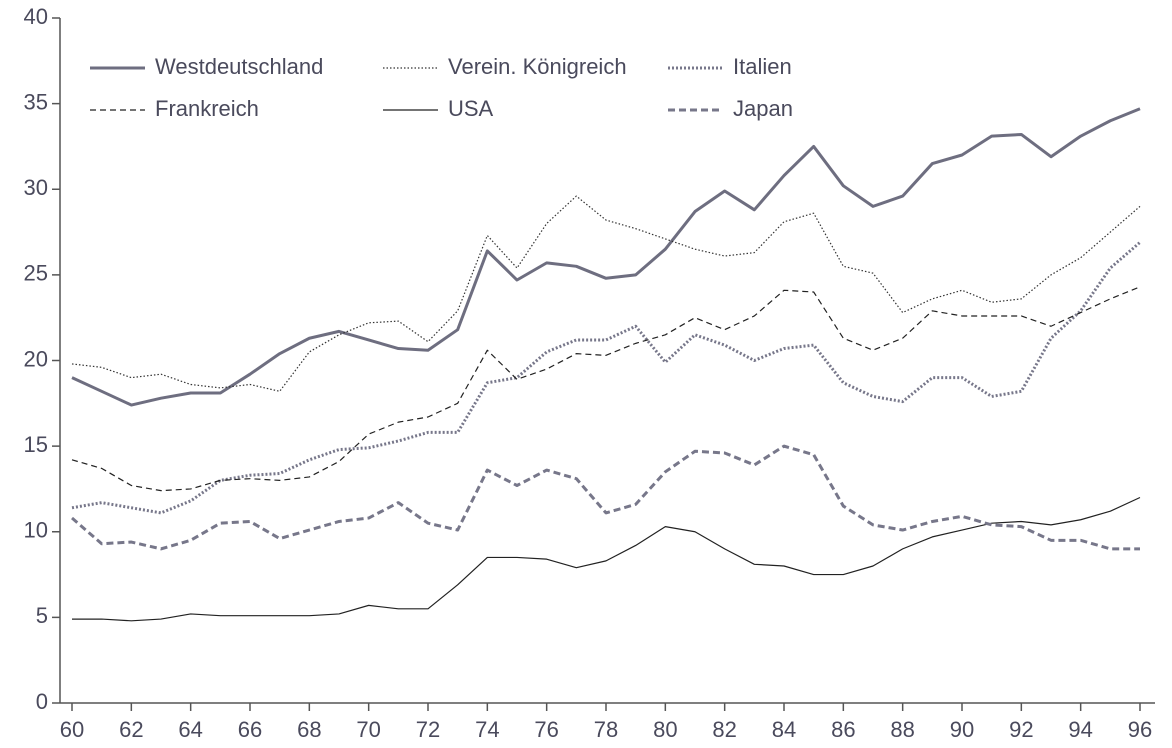  What do you see at coordinates (1080, 729) in the screenshot?
I see `x-tick-label: 94` at bounding box center [1080, 729].